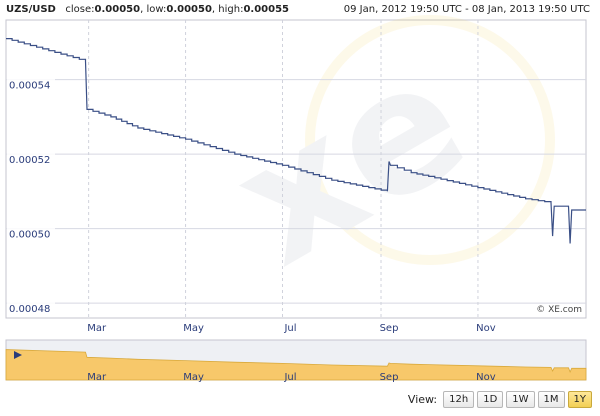 The height and width of the screenshot is (416, 600). I want to click on high-label: high:, so click(231, 9).